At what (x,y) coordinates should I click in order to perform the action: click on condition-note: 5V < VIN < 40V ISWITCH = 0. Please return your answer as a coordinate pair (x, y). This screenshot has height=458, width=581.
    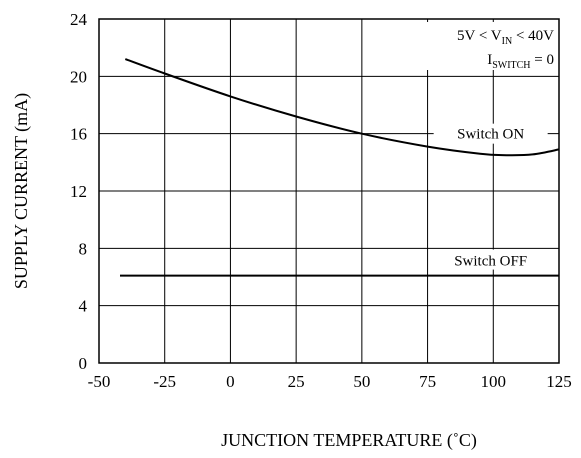
    Looking at the image, I should click on (491, 46).